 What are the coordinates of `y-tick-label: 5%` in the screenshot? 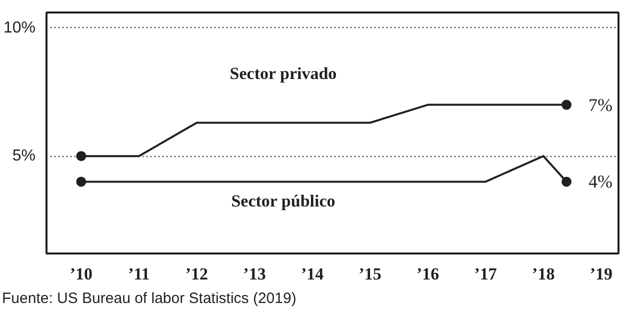 It's located at (24, 156).